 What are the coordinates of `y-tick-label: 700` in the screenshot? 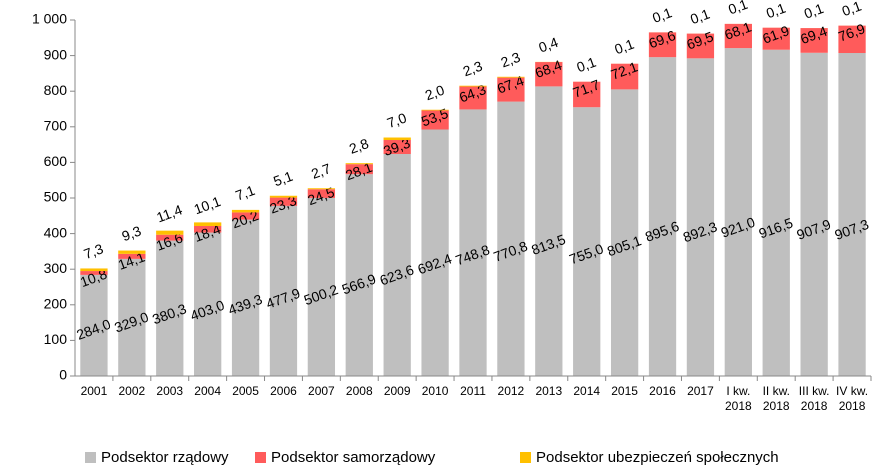 It's located at (56, 126).